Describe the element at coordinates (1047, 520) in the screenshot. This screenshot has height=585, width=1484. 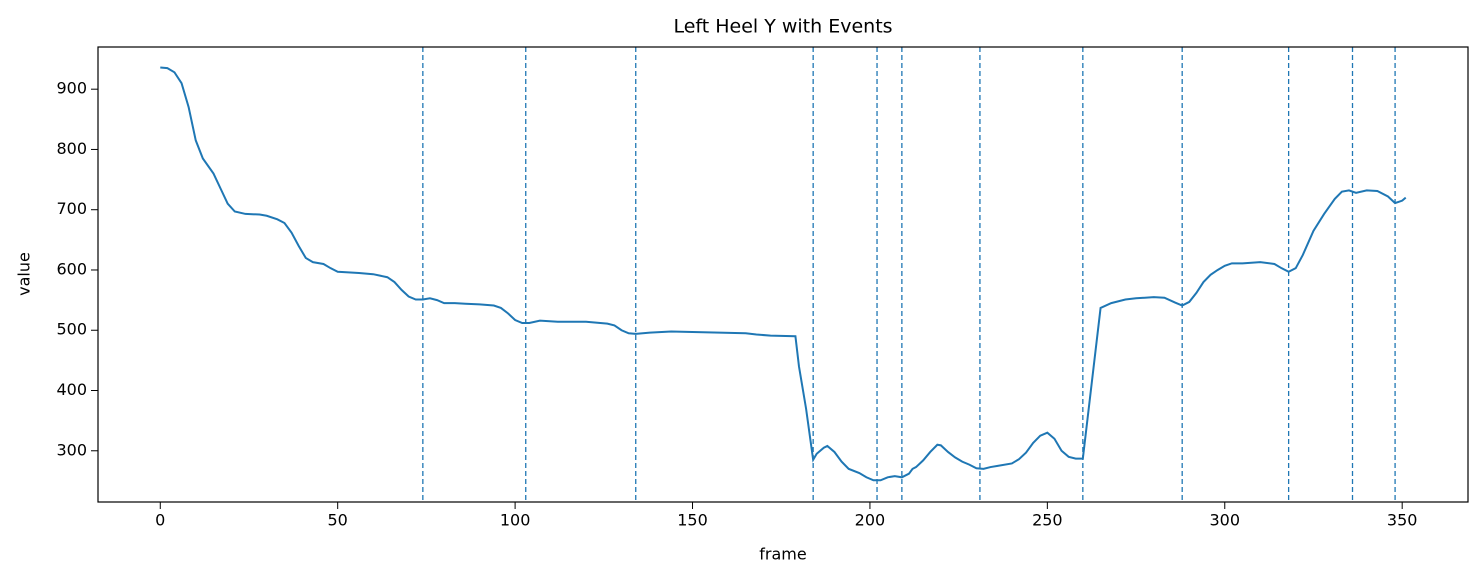
I see `x-tick-label: 250` at that location.